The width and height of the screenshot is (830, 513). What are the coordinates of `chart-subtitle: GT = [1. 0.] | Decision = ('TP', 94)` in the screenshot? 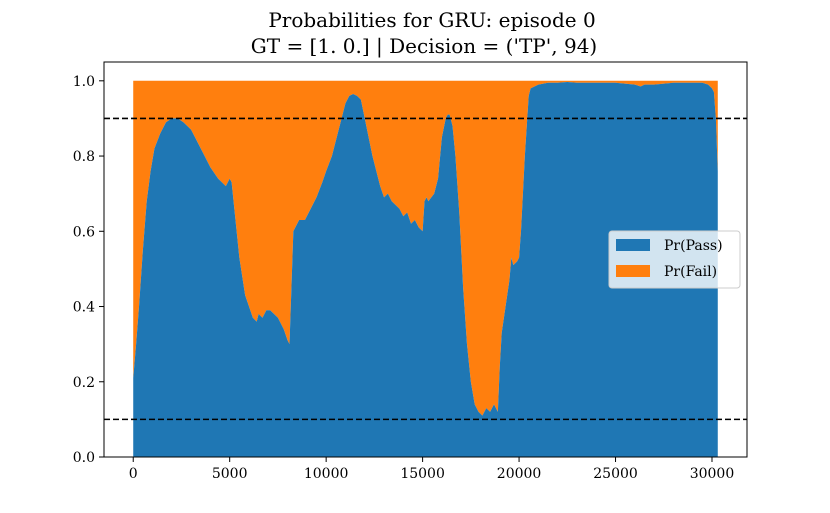 It's located at (424, 46).